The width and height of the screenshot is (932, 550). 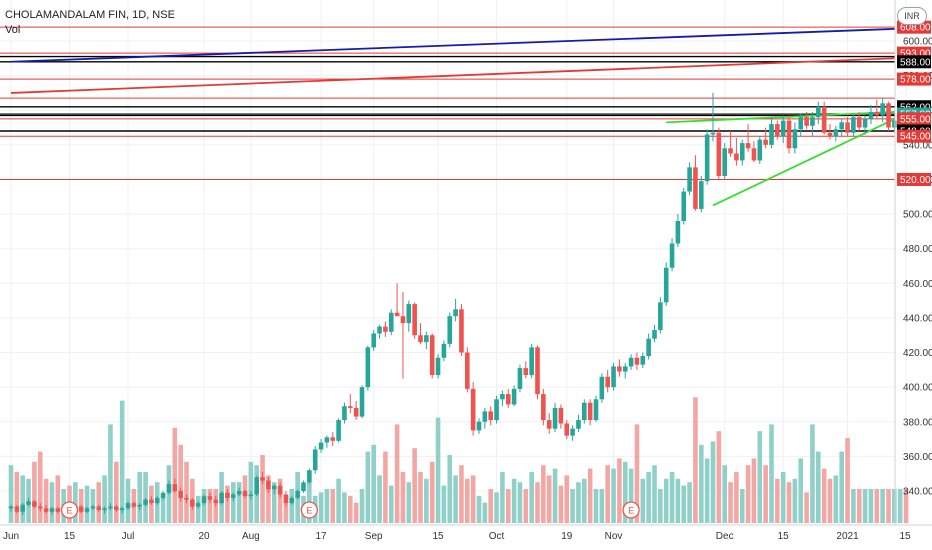 What do you see at coordinates (912, 16) in the screenshot?
I see `currency-button: INR` at bounding box center [912, 16].